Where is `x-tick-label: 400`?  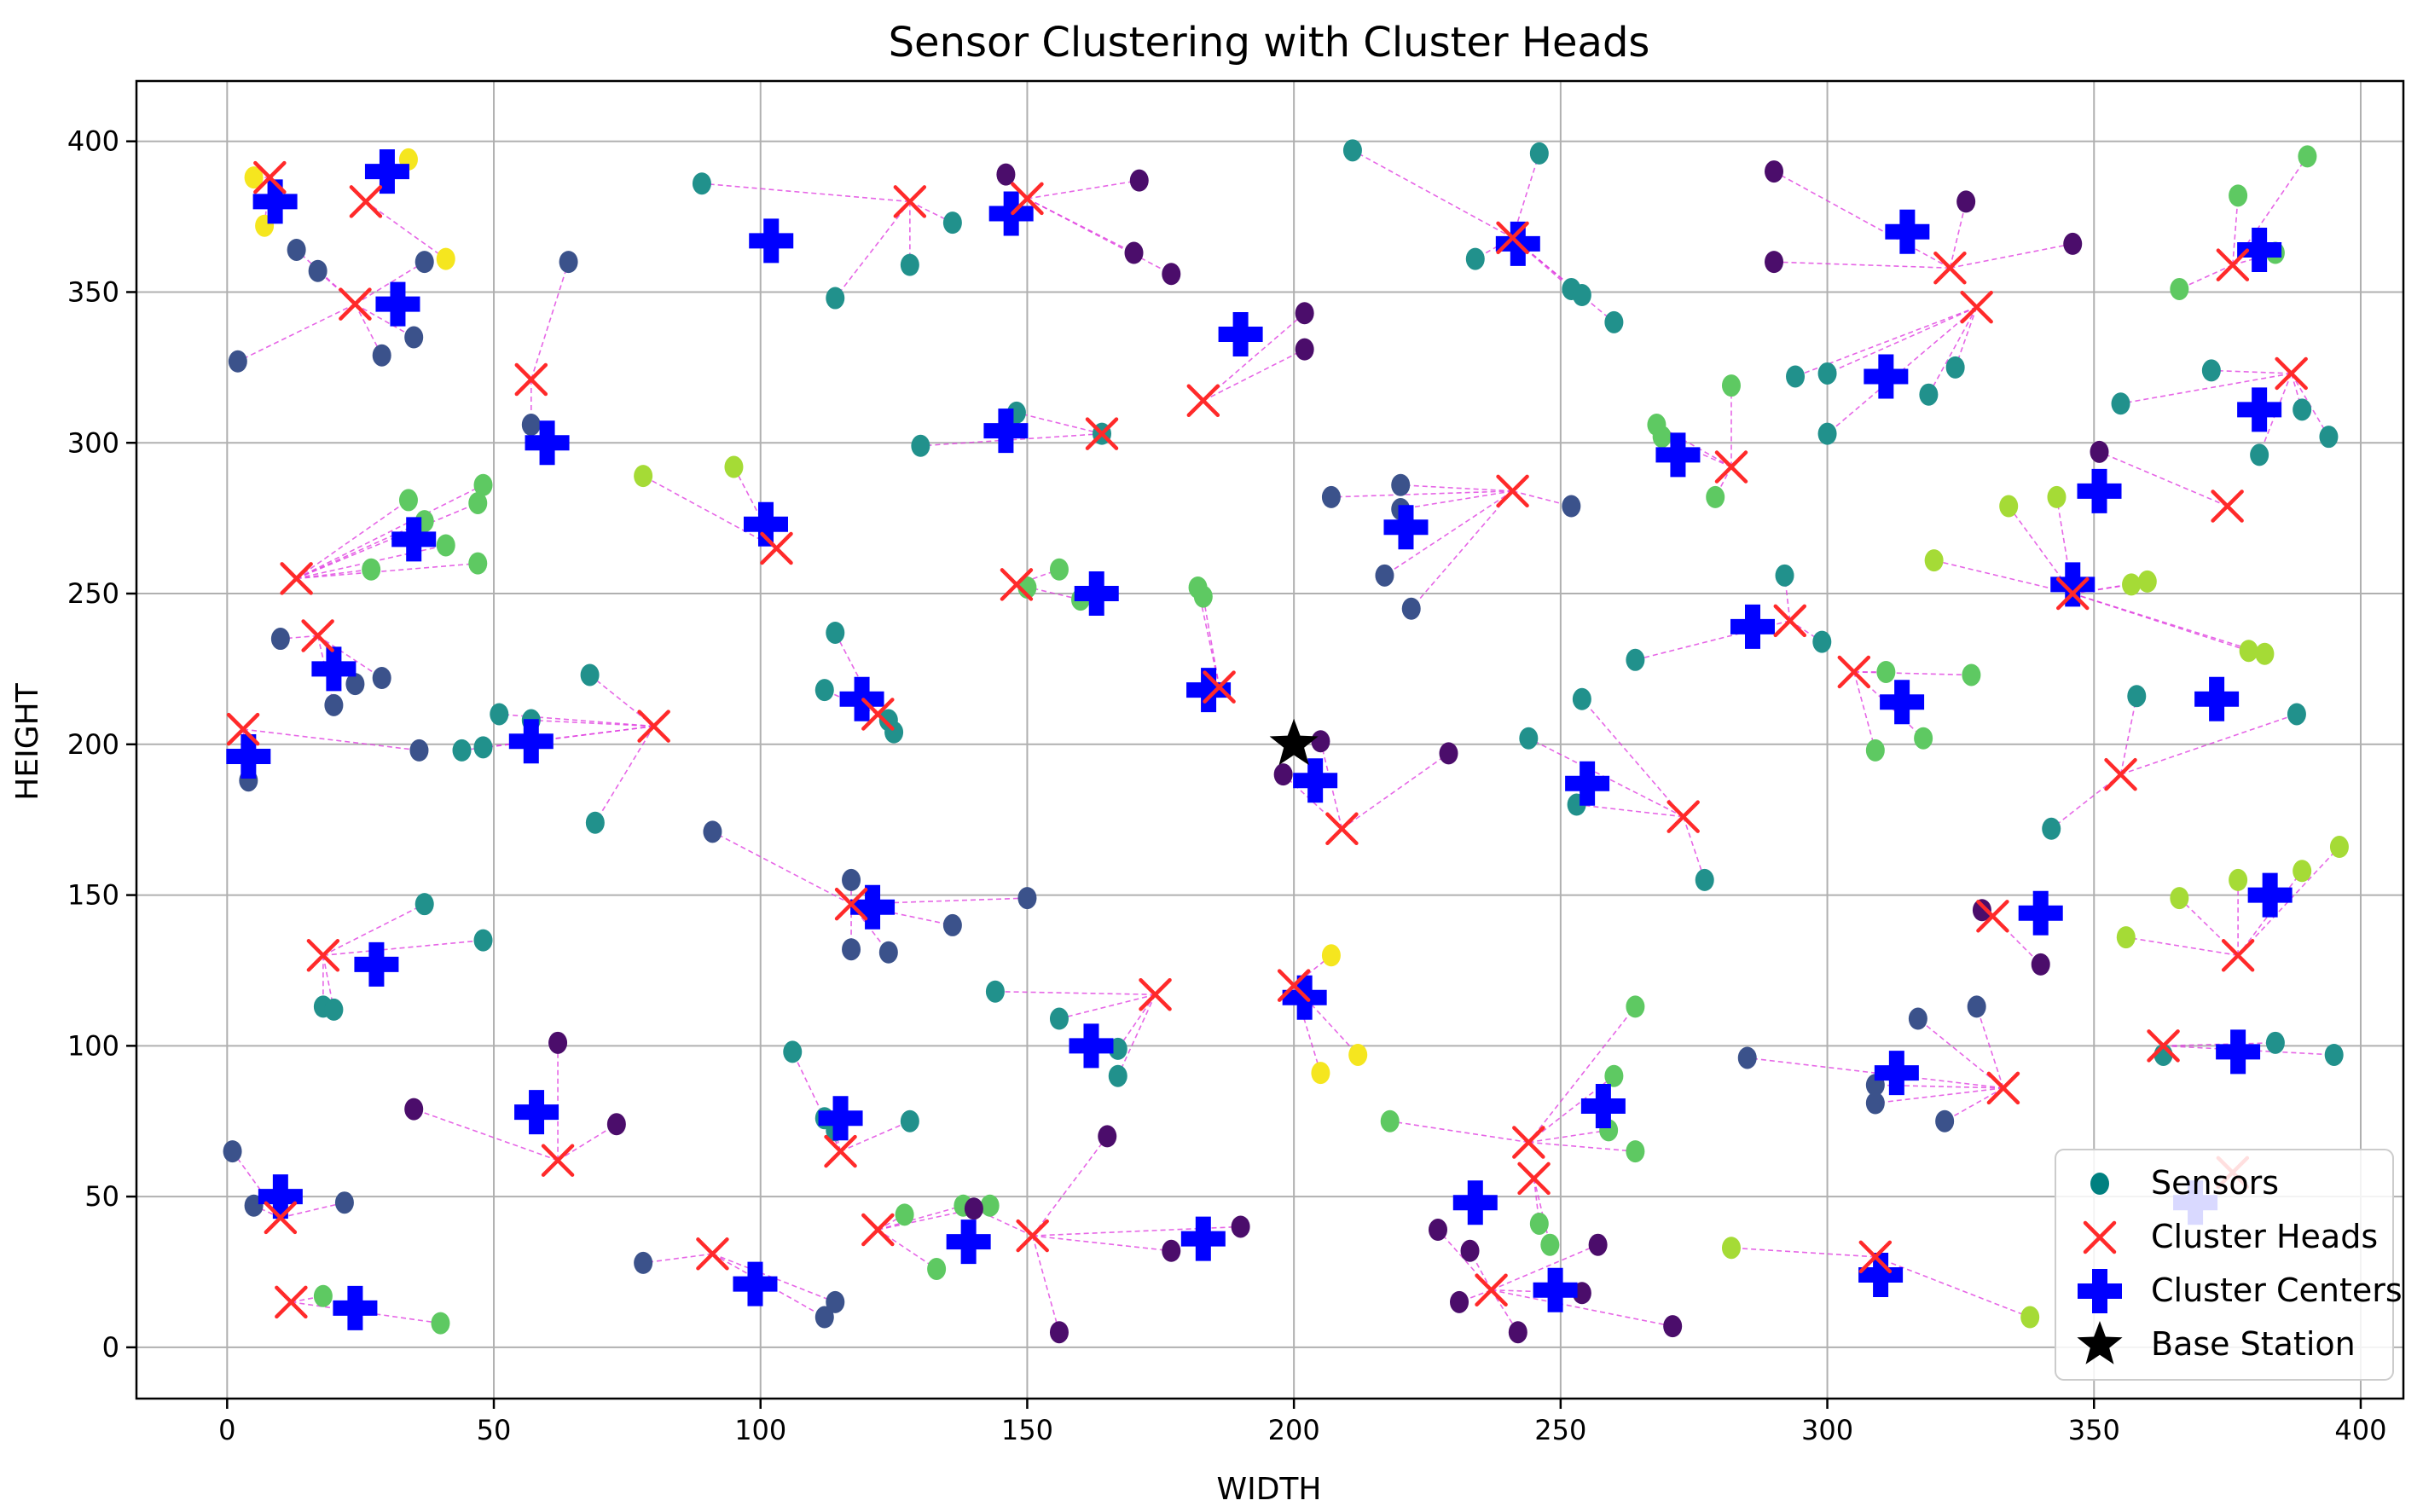 x-tick-label: 400 is located at coordinates (2360, 1430).